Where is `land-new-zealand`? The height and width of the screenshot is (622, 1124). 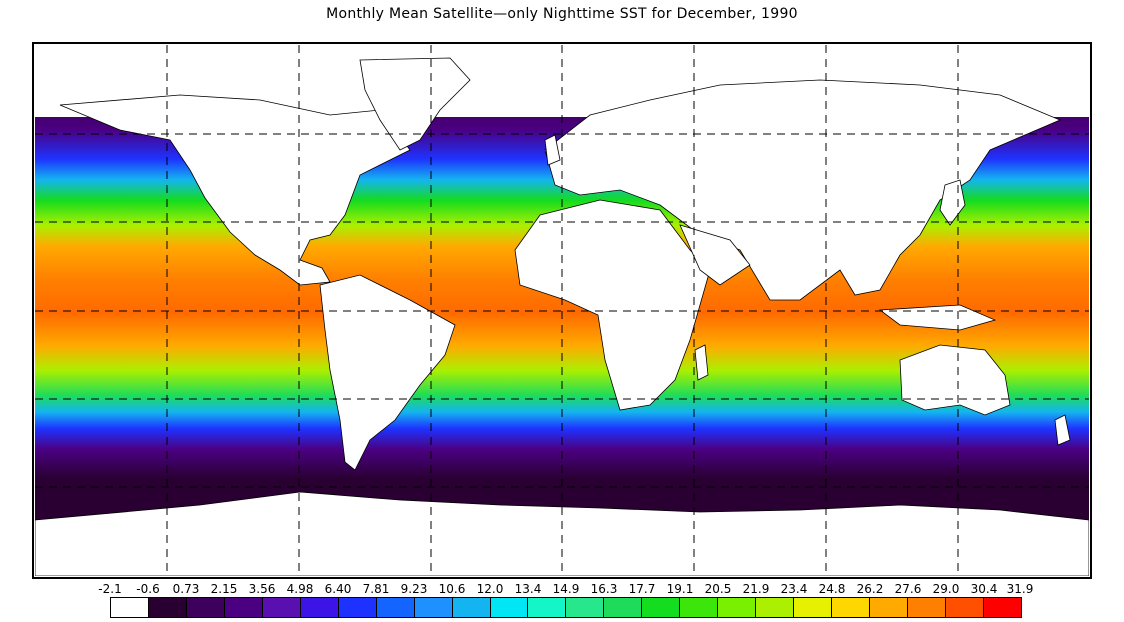 land-new-zealand is located at coordinates (1062, 430).